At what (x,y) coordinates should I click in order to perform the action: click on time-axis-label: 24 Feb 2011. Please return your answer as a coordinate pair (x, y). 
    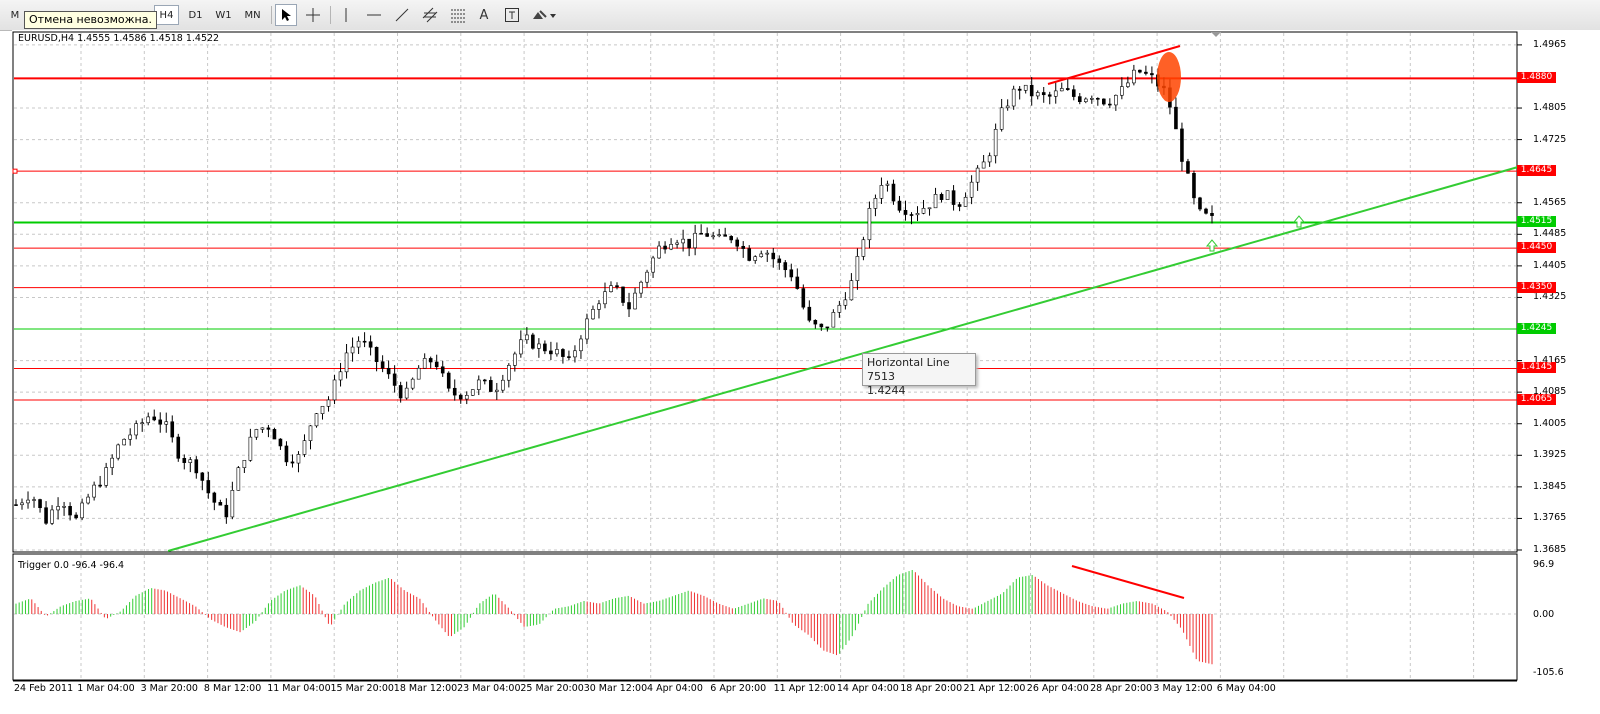
    Looking at the image, I should click on (44, 688).